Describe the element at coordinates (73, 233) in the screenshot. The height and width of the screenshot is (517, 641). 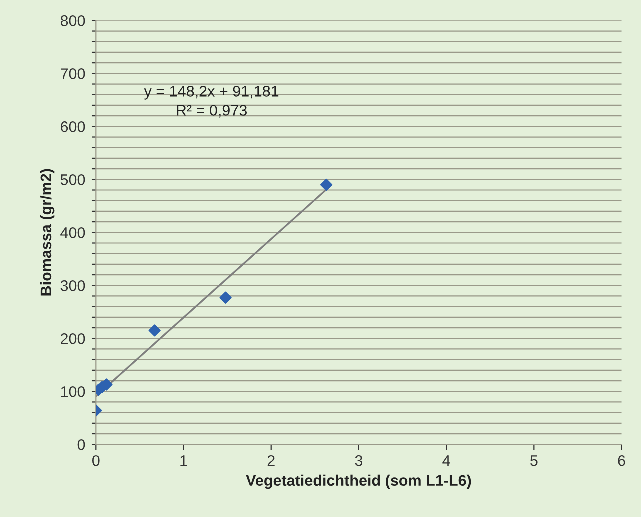
I see `y-tick-label: 400` at that location.